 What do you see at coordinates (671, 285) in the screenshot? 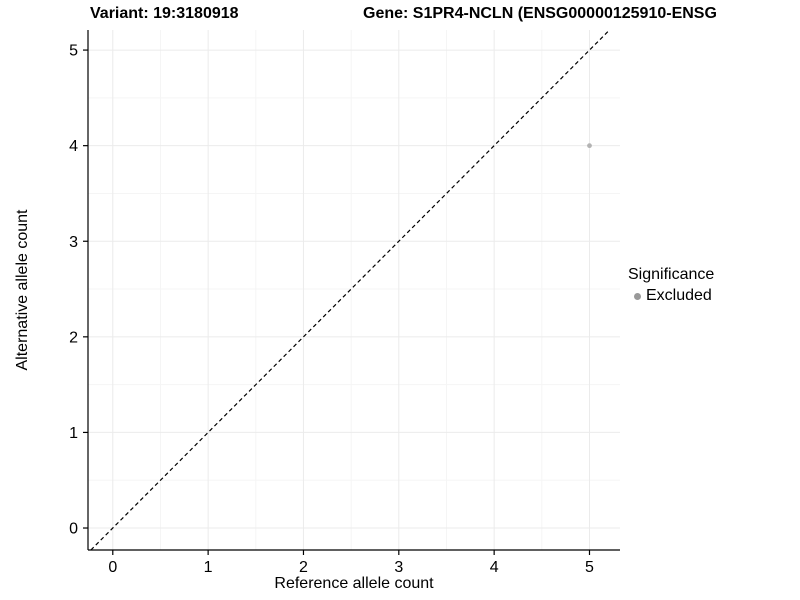
I see `legend: Significance Excluded` at bounding box center [671, 285].